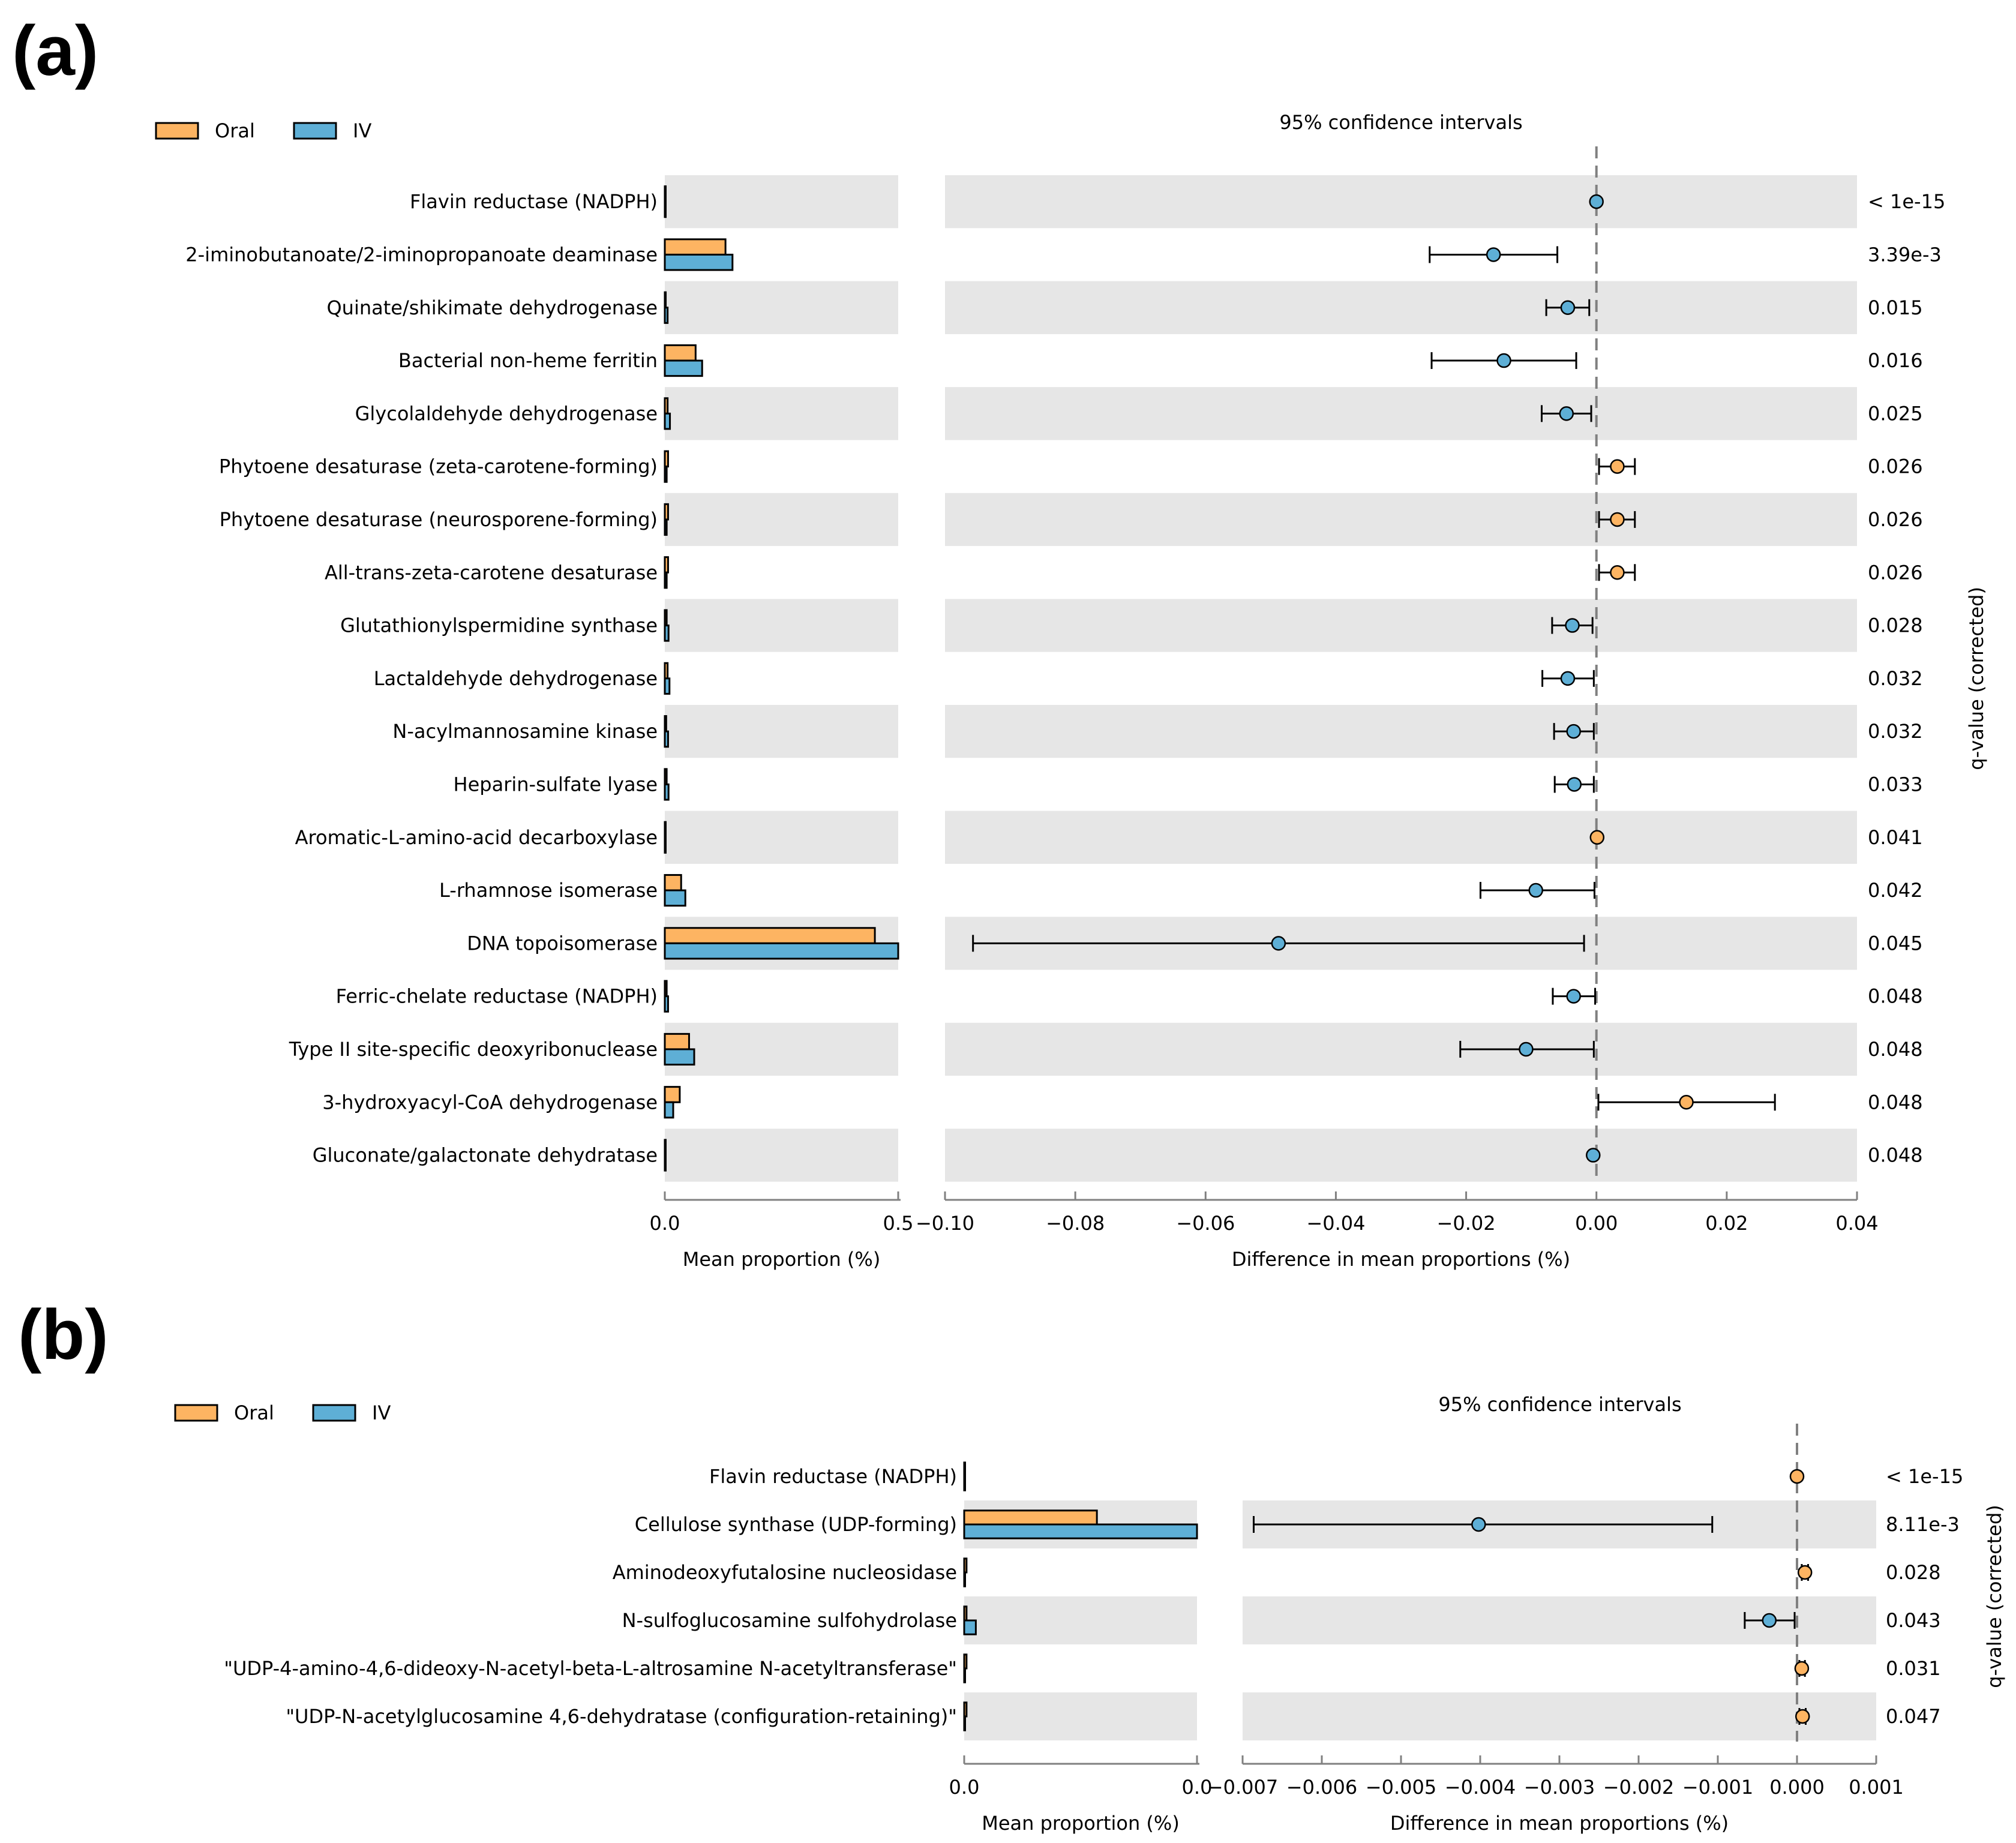 This screenshot has width=2016, height=1843. What do you see at coordinates (516, 678) in the screenshot?
I see `row-label: Lactaldehyde dehydrogenase` at bounding box center [516, 678].